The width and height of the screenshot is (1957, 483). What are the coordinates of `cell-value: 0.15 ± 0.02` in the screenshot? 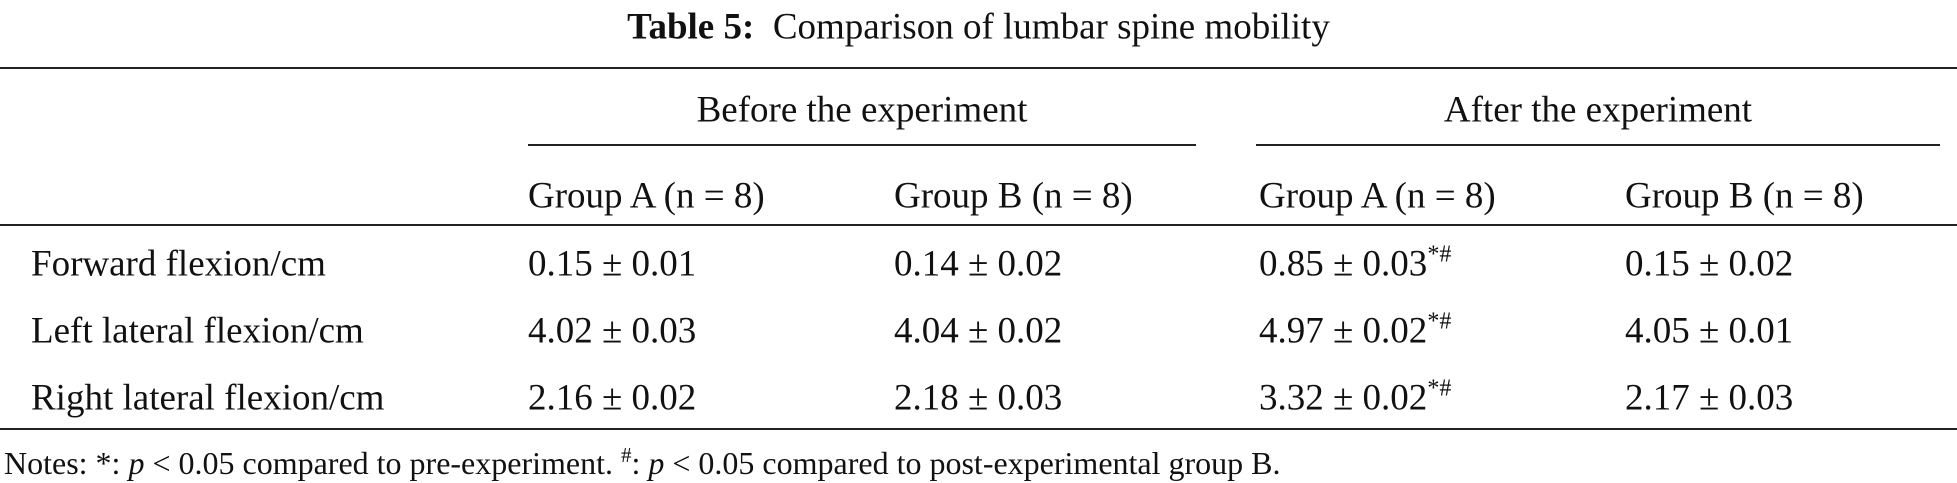 It's located at (1709, 264).